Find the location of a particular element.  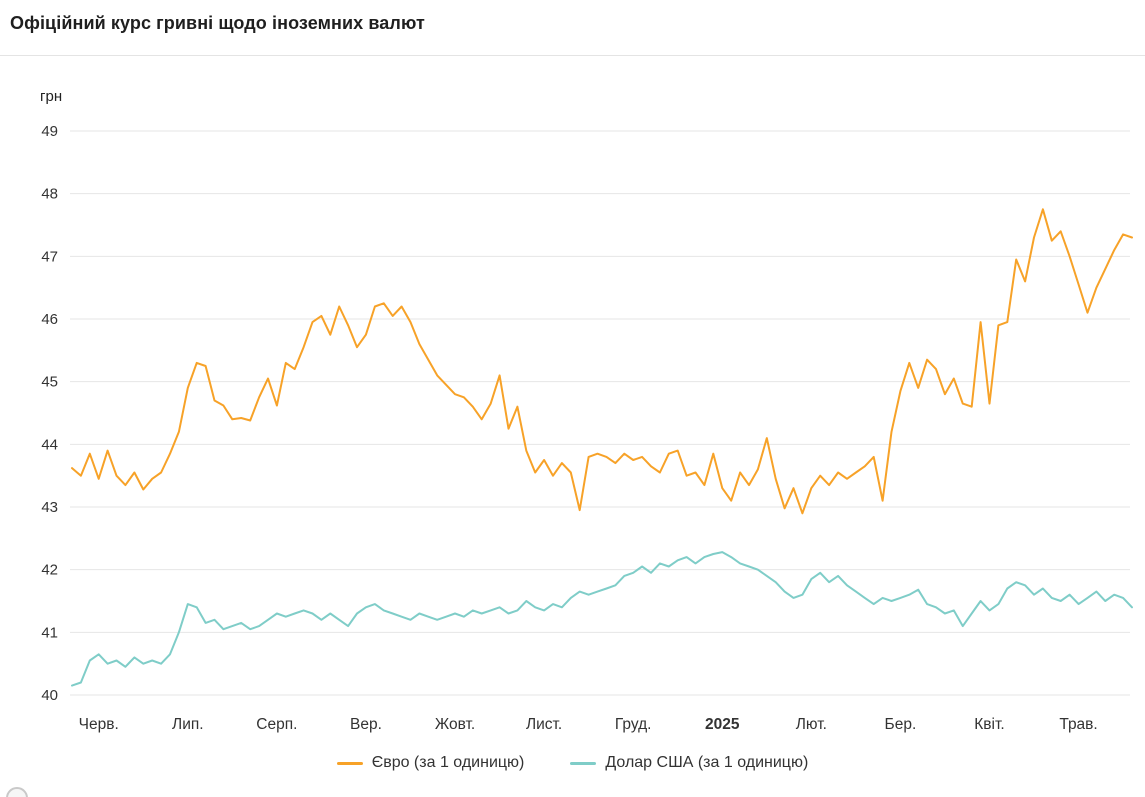

y-tick-label: 42 is located at coordinates (49, 570).